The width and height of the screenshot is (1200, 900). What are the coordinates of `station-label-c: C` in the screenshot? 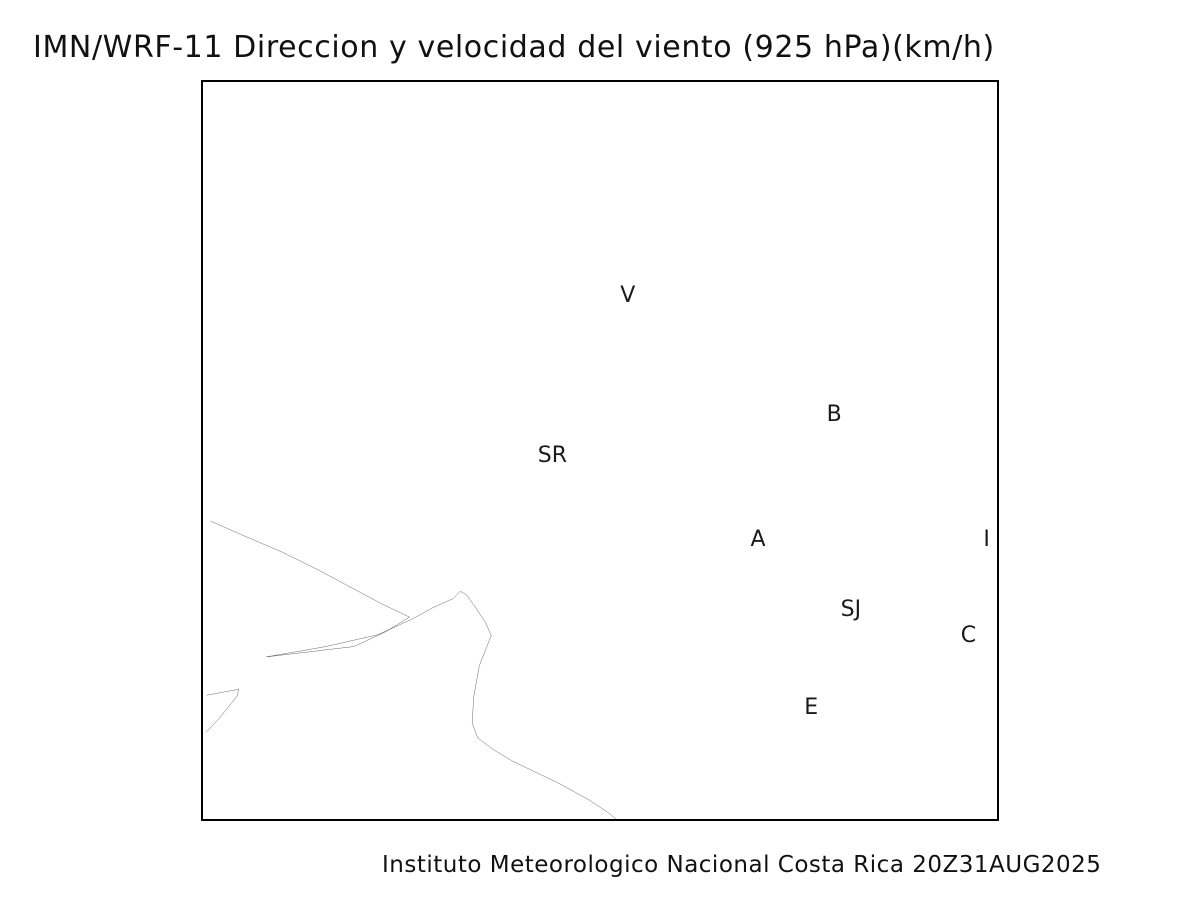 It's located at (968, 636).